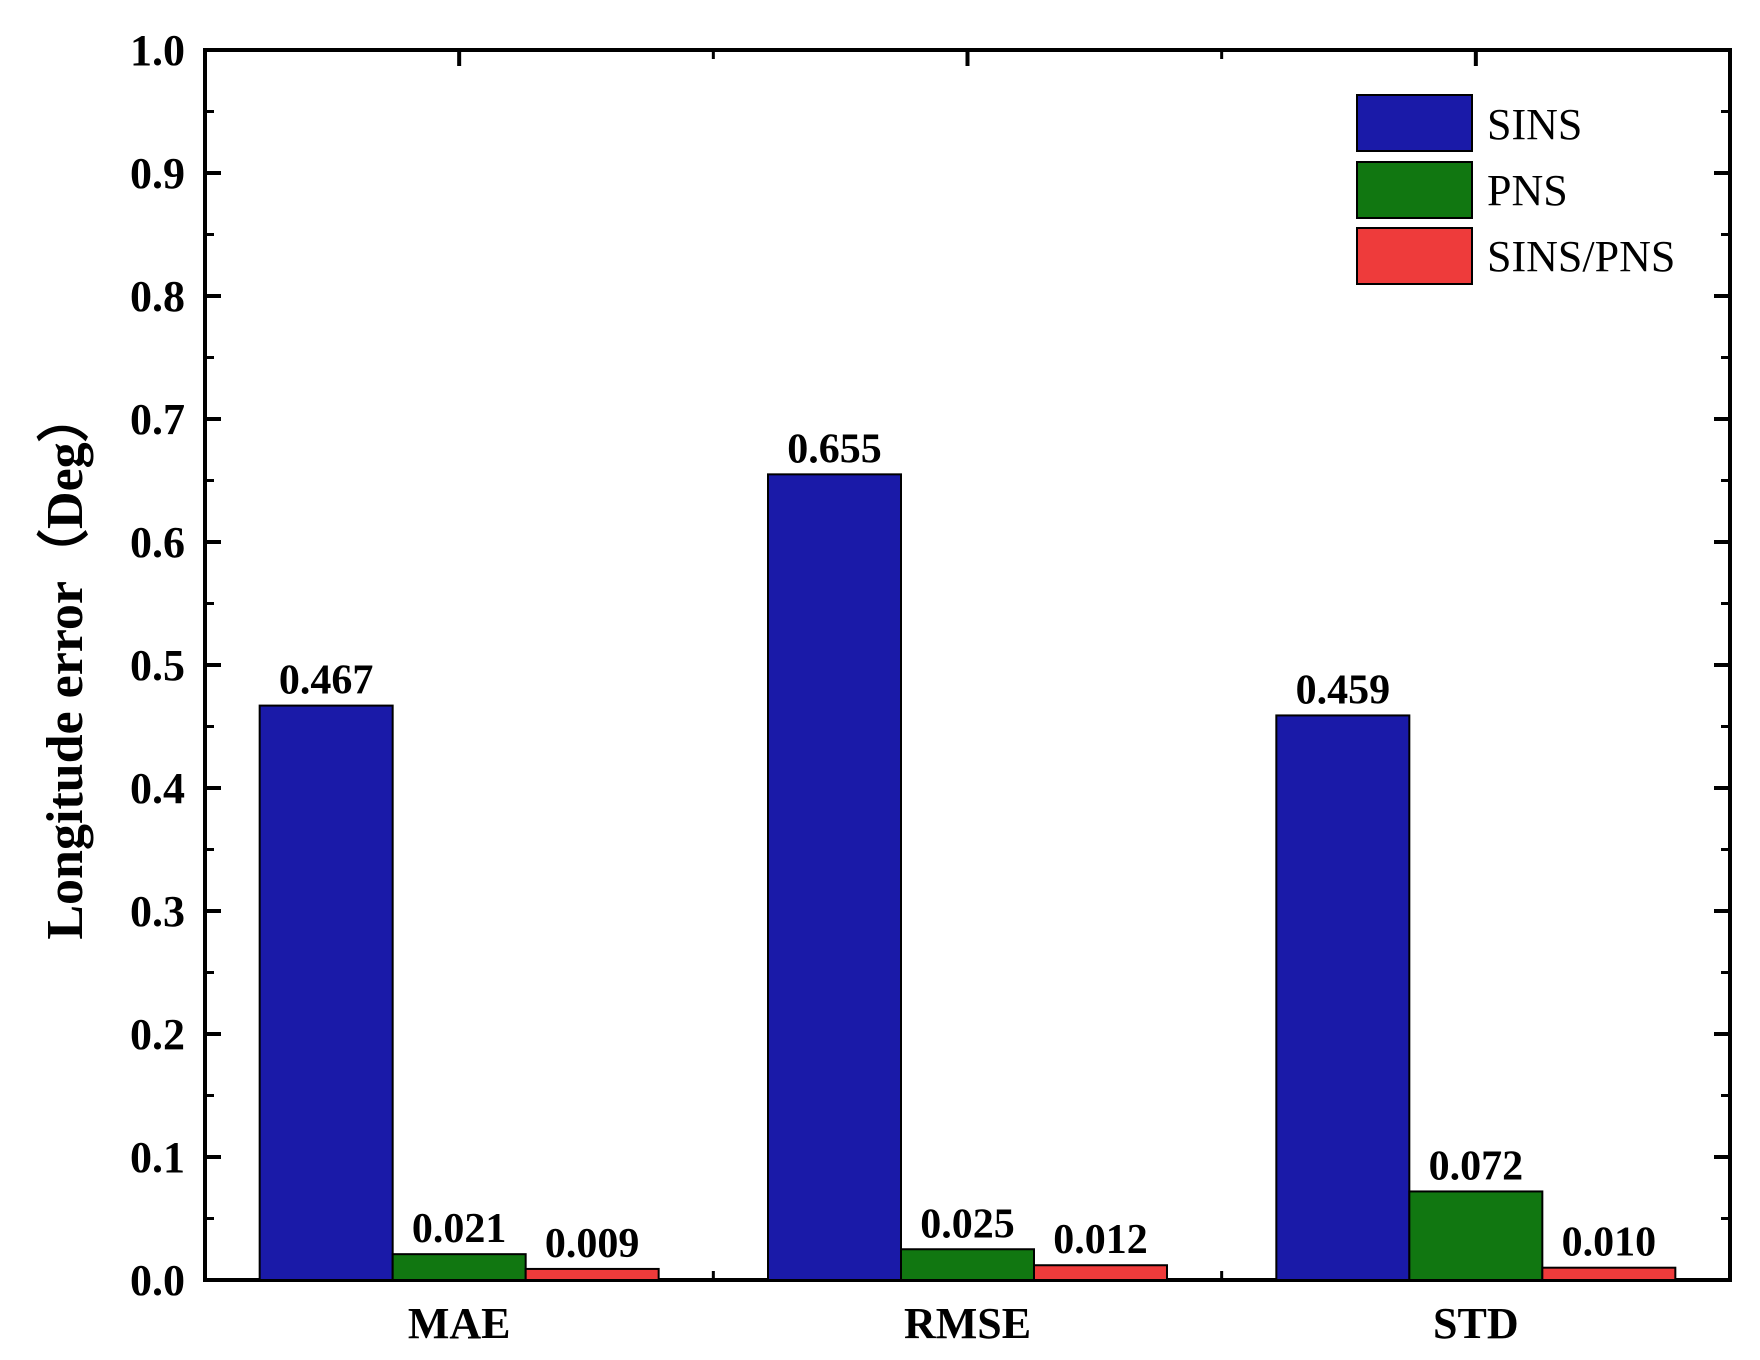 This screenshot has width=1760, height=1360. What do you see at coordinates (1609, 1243) in the screenshot?
I see `data-label: 0.010` at bounding box center [1609, 1243].